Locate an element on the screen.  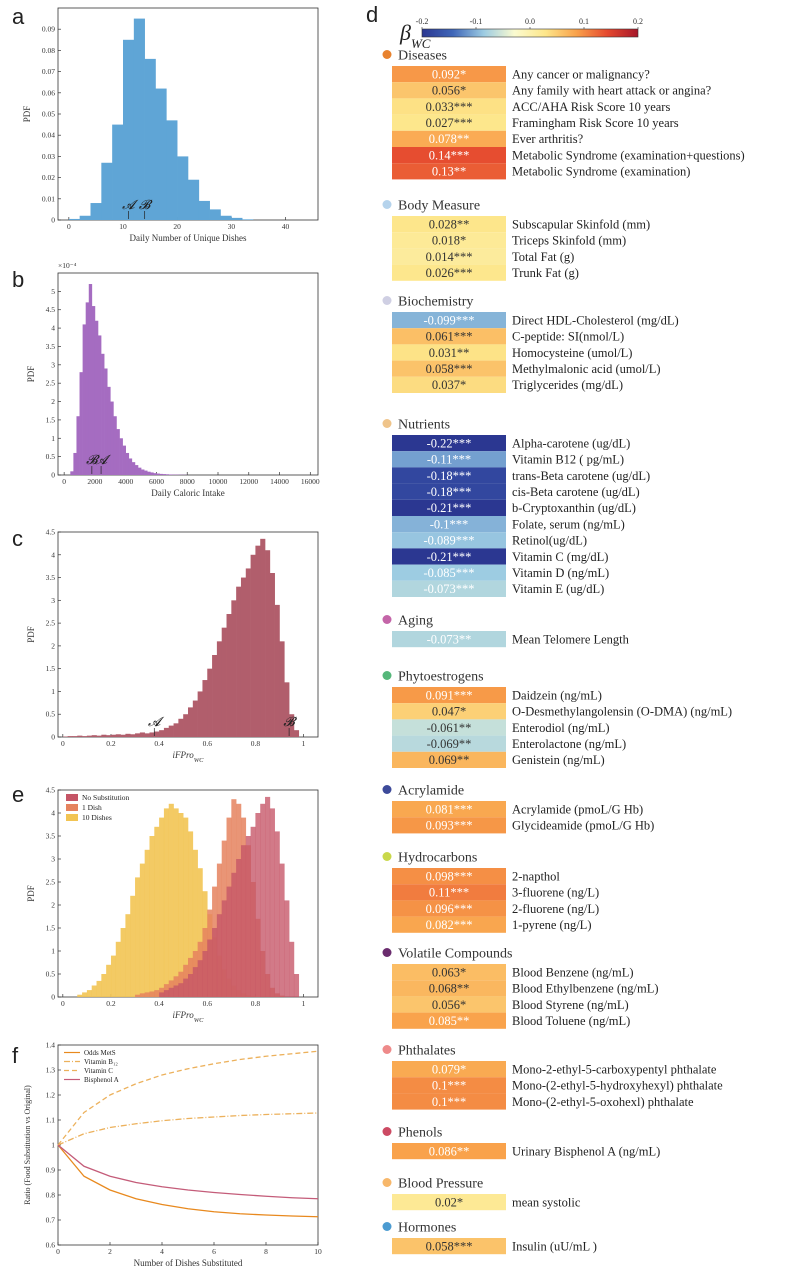
y-tick-label: 1.3 is located at coordinates (51, 1070).